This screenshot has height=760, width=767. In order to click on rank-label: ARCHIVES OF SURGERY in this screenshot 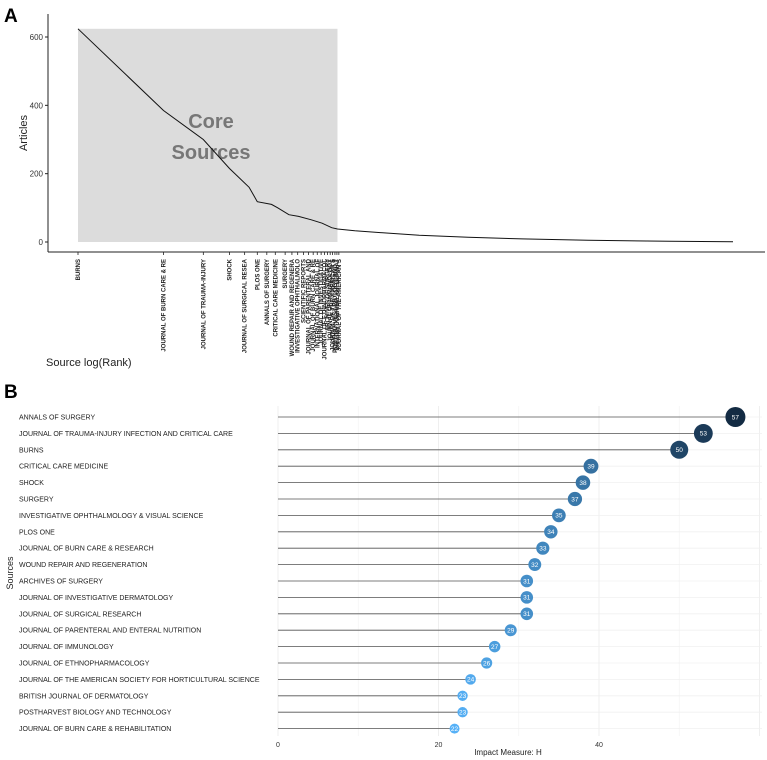, I will do `click(328, 295)`.